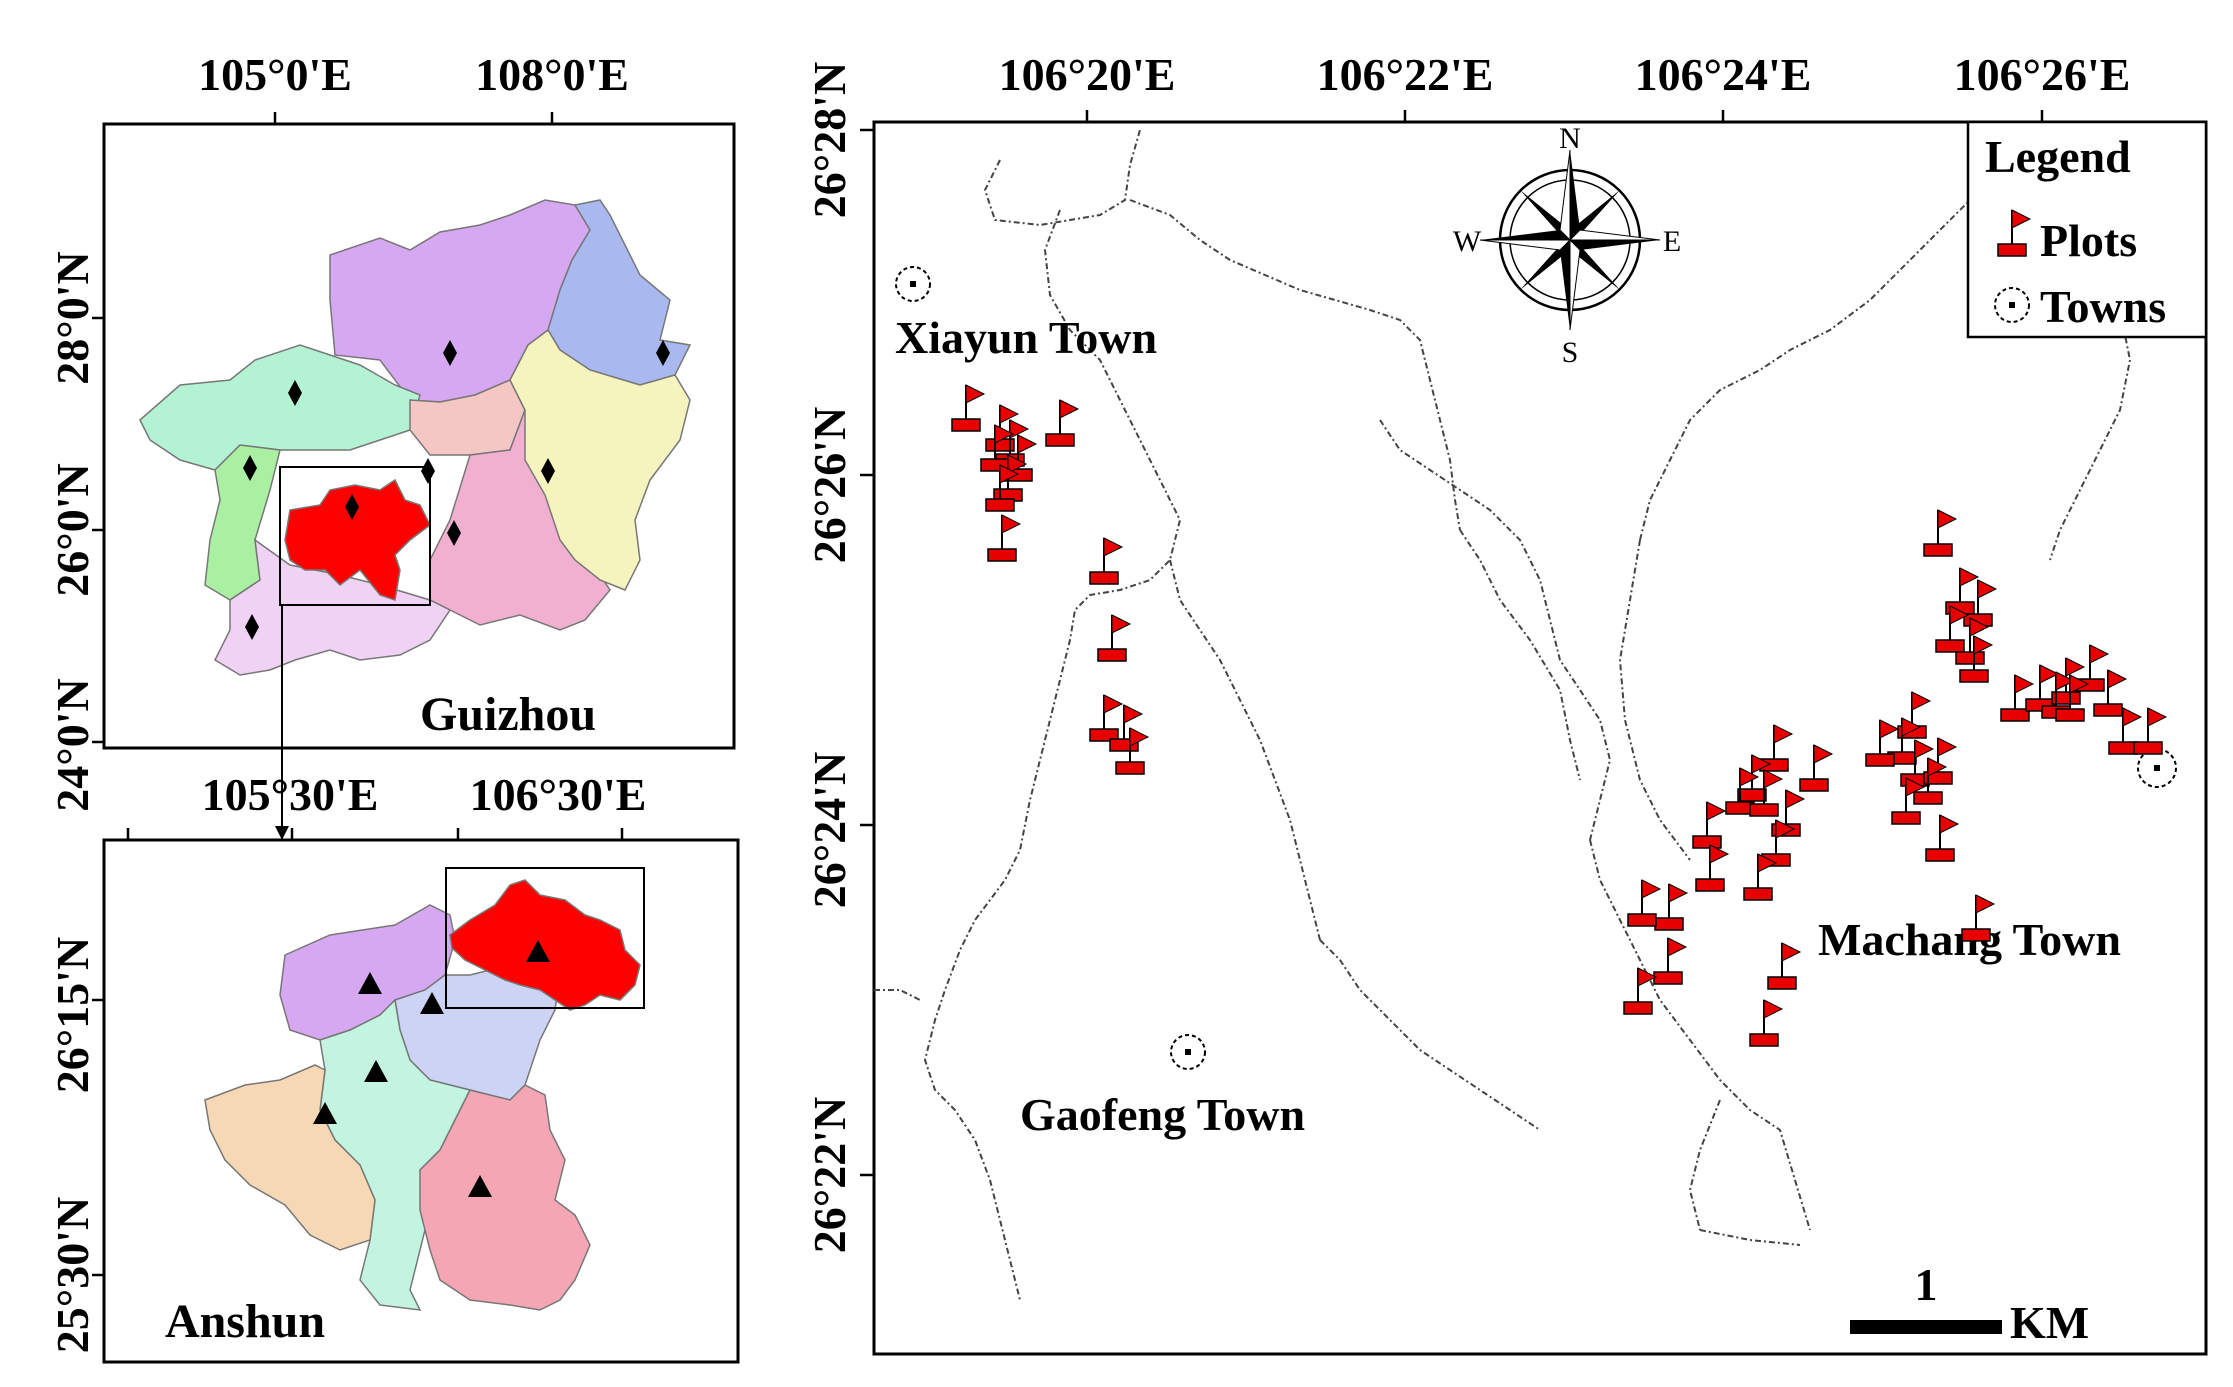 This screenshot has width=2233, height=1387. What do you see at coordinates (2088, 240) in the screenshot?
I see `legend-plots-label: Plots` at bounding box center [2088, 240].